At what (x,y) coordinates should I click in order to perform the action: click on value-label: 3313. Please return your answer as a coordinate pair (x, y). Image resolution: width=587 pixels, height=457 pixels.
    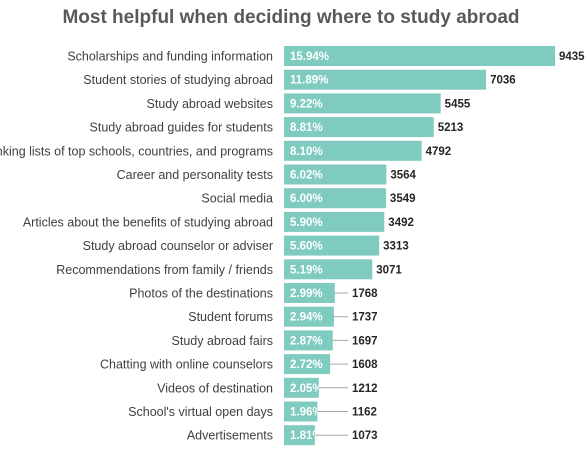
    Looking at the image, I should click on (396, 247).